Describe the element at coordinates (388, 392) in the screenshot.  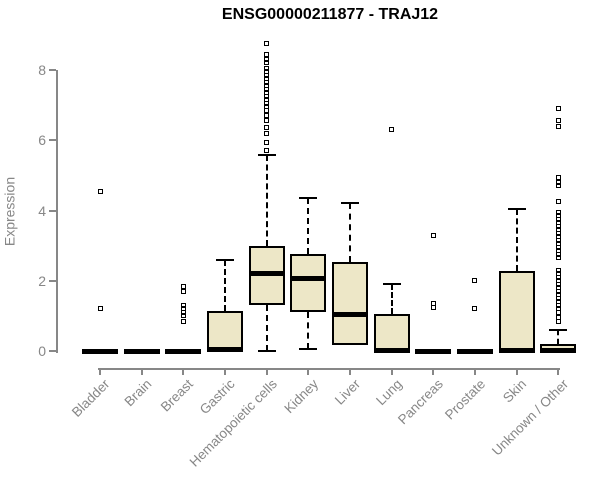
I see `x-tick-label: Lung` at that location.